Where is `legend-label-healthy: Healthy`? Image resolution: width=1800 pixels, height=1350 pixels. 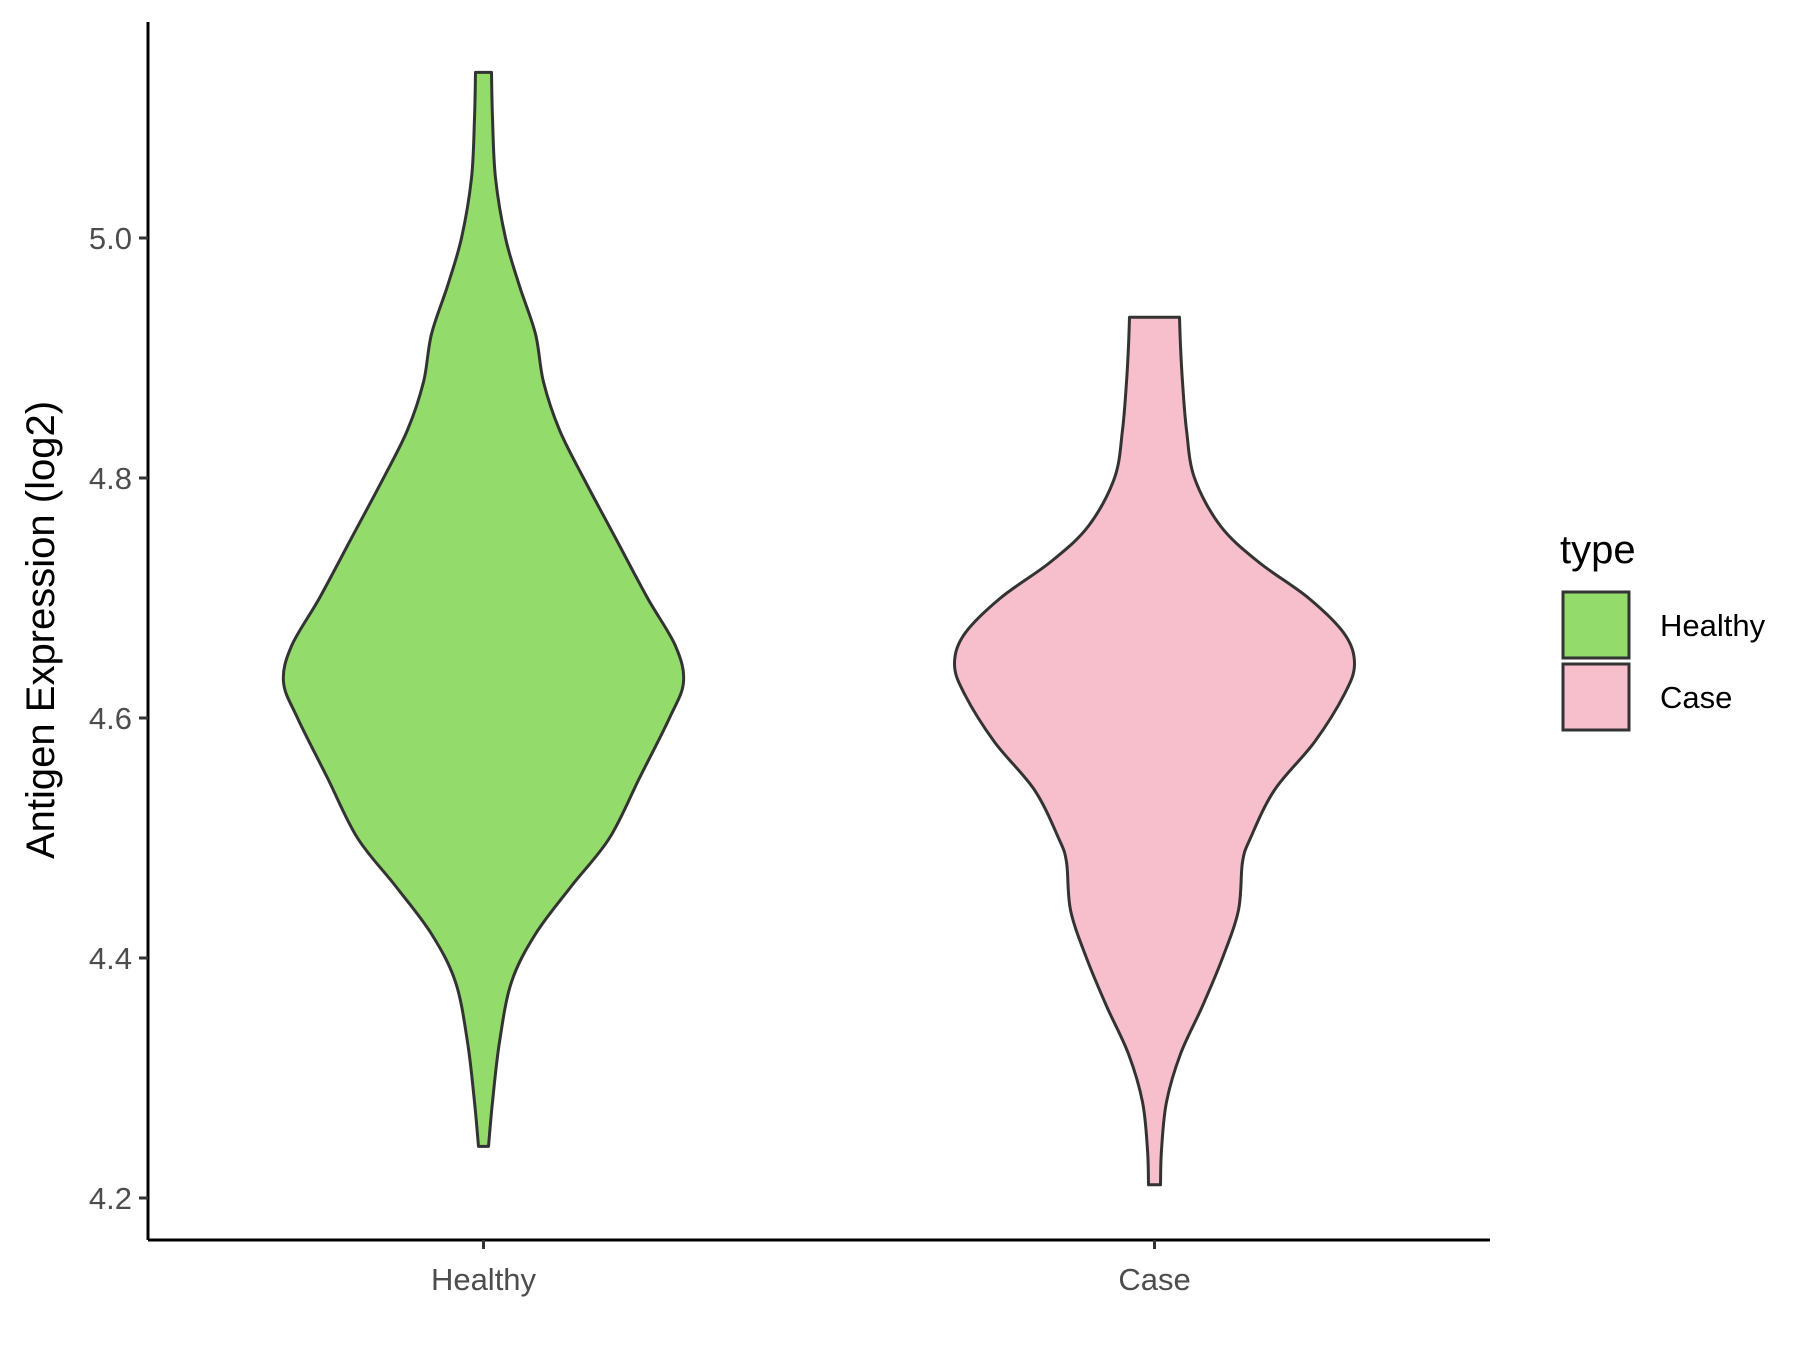
legend-label-healthy: Healthy is located at coordinates (1713, 625).